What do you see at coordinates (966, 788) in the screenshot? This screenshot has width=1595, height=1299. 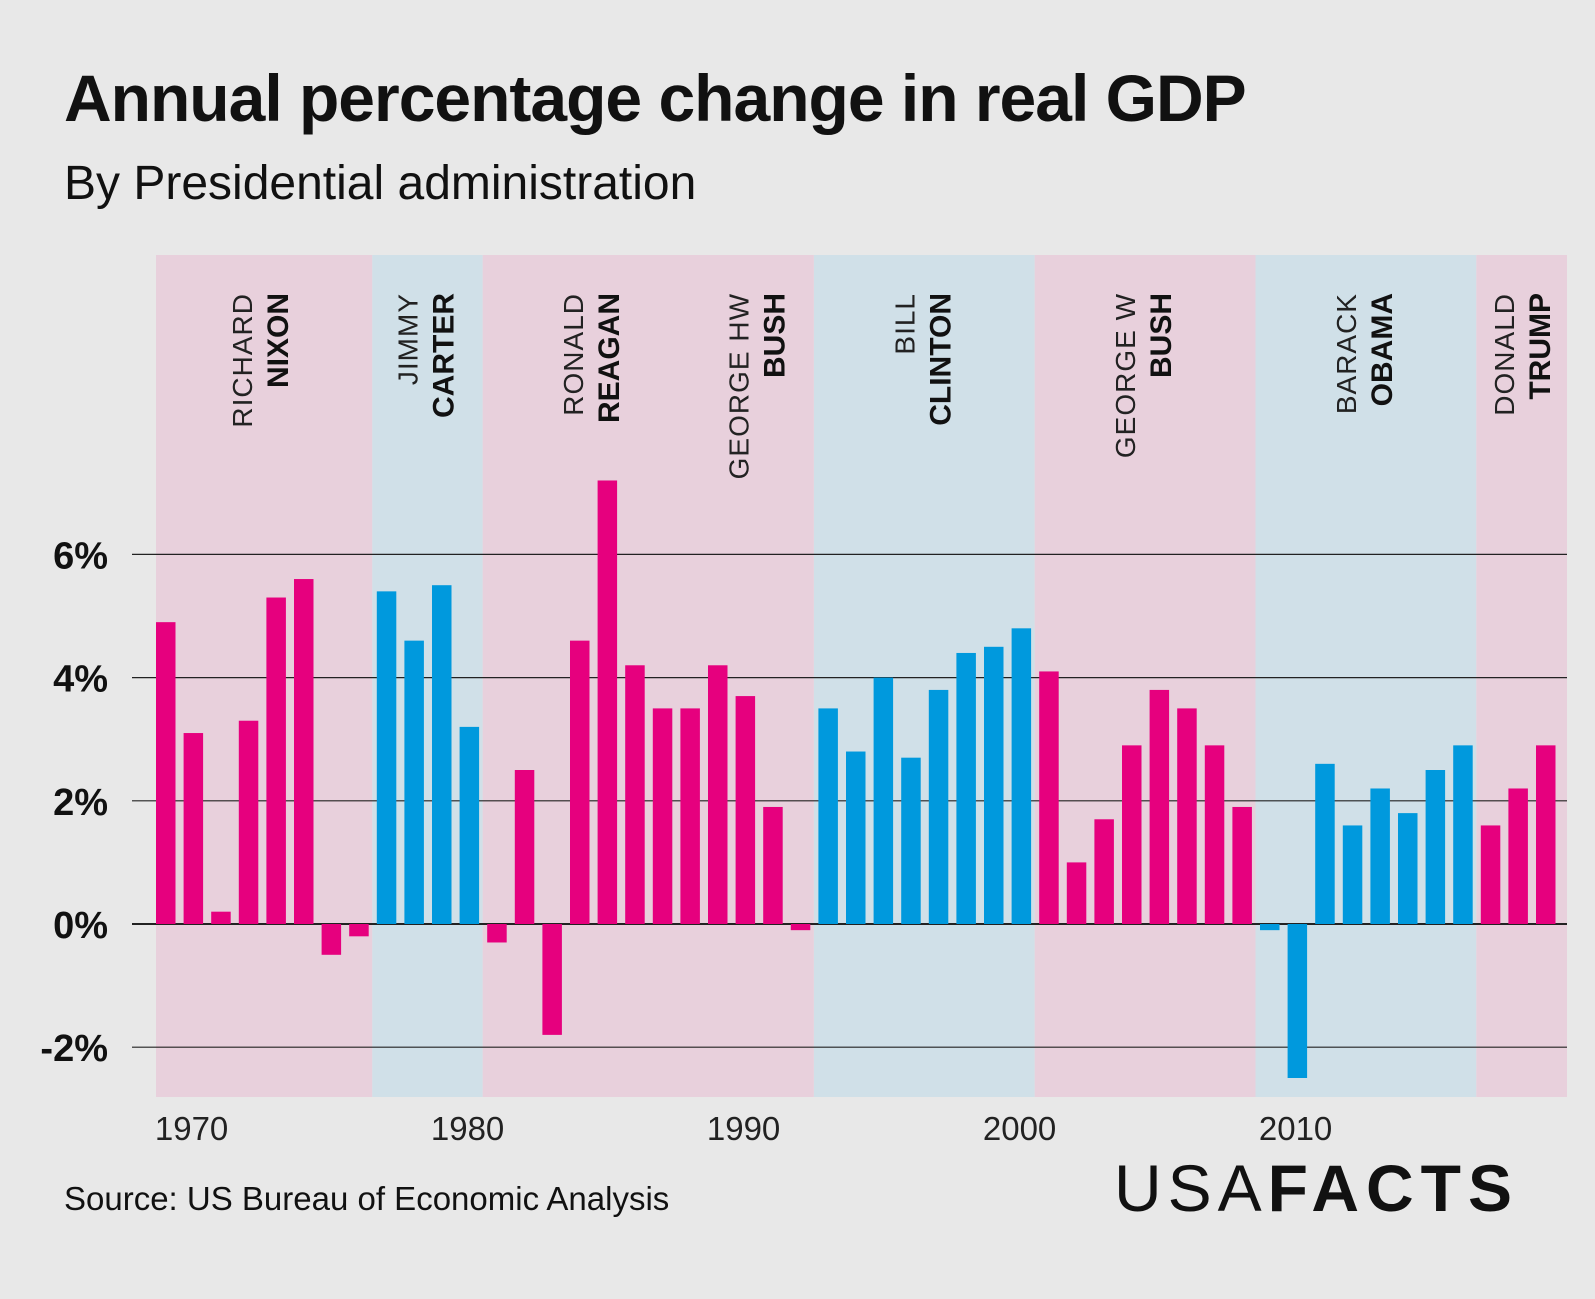 I see `bar-1998` at bounding box center [966, 788].